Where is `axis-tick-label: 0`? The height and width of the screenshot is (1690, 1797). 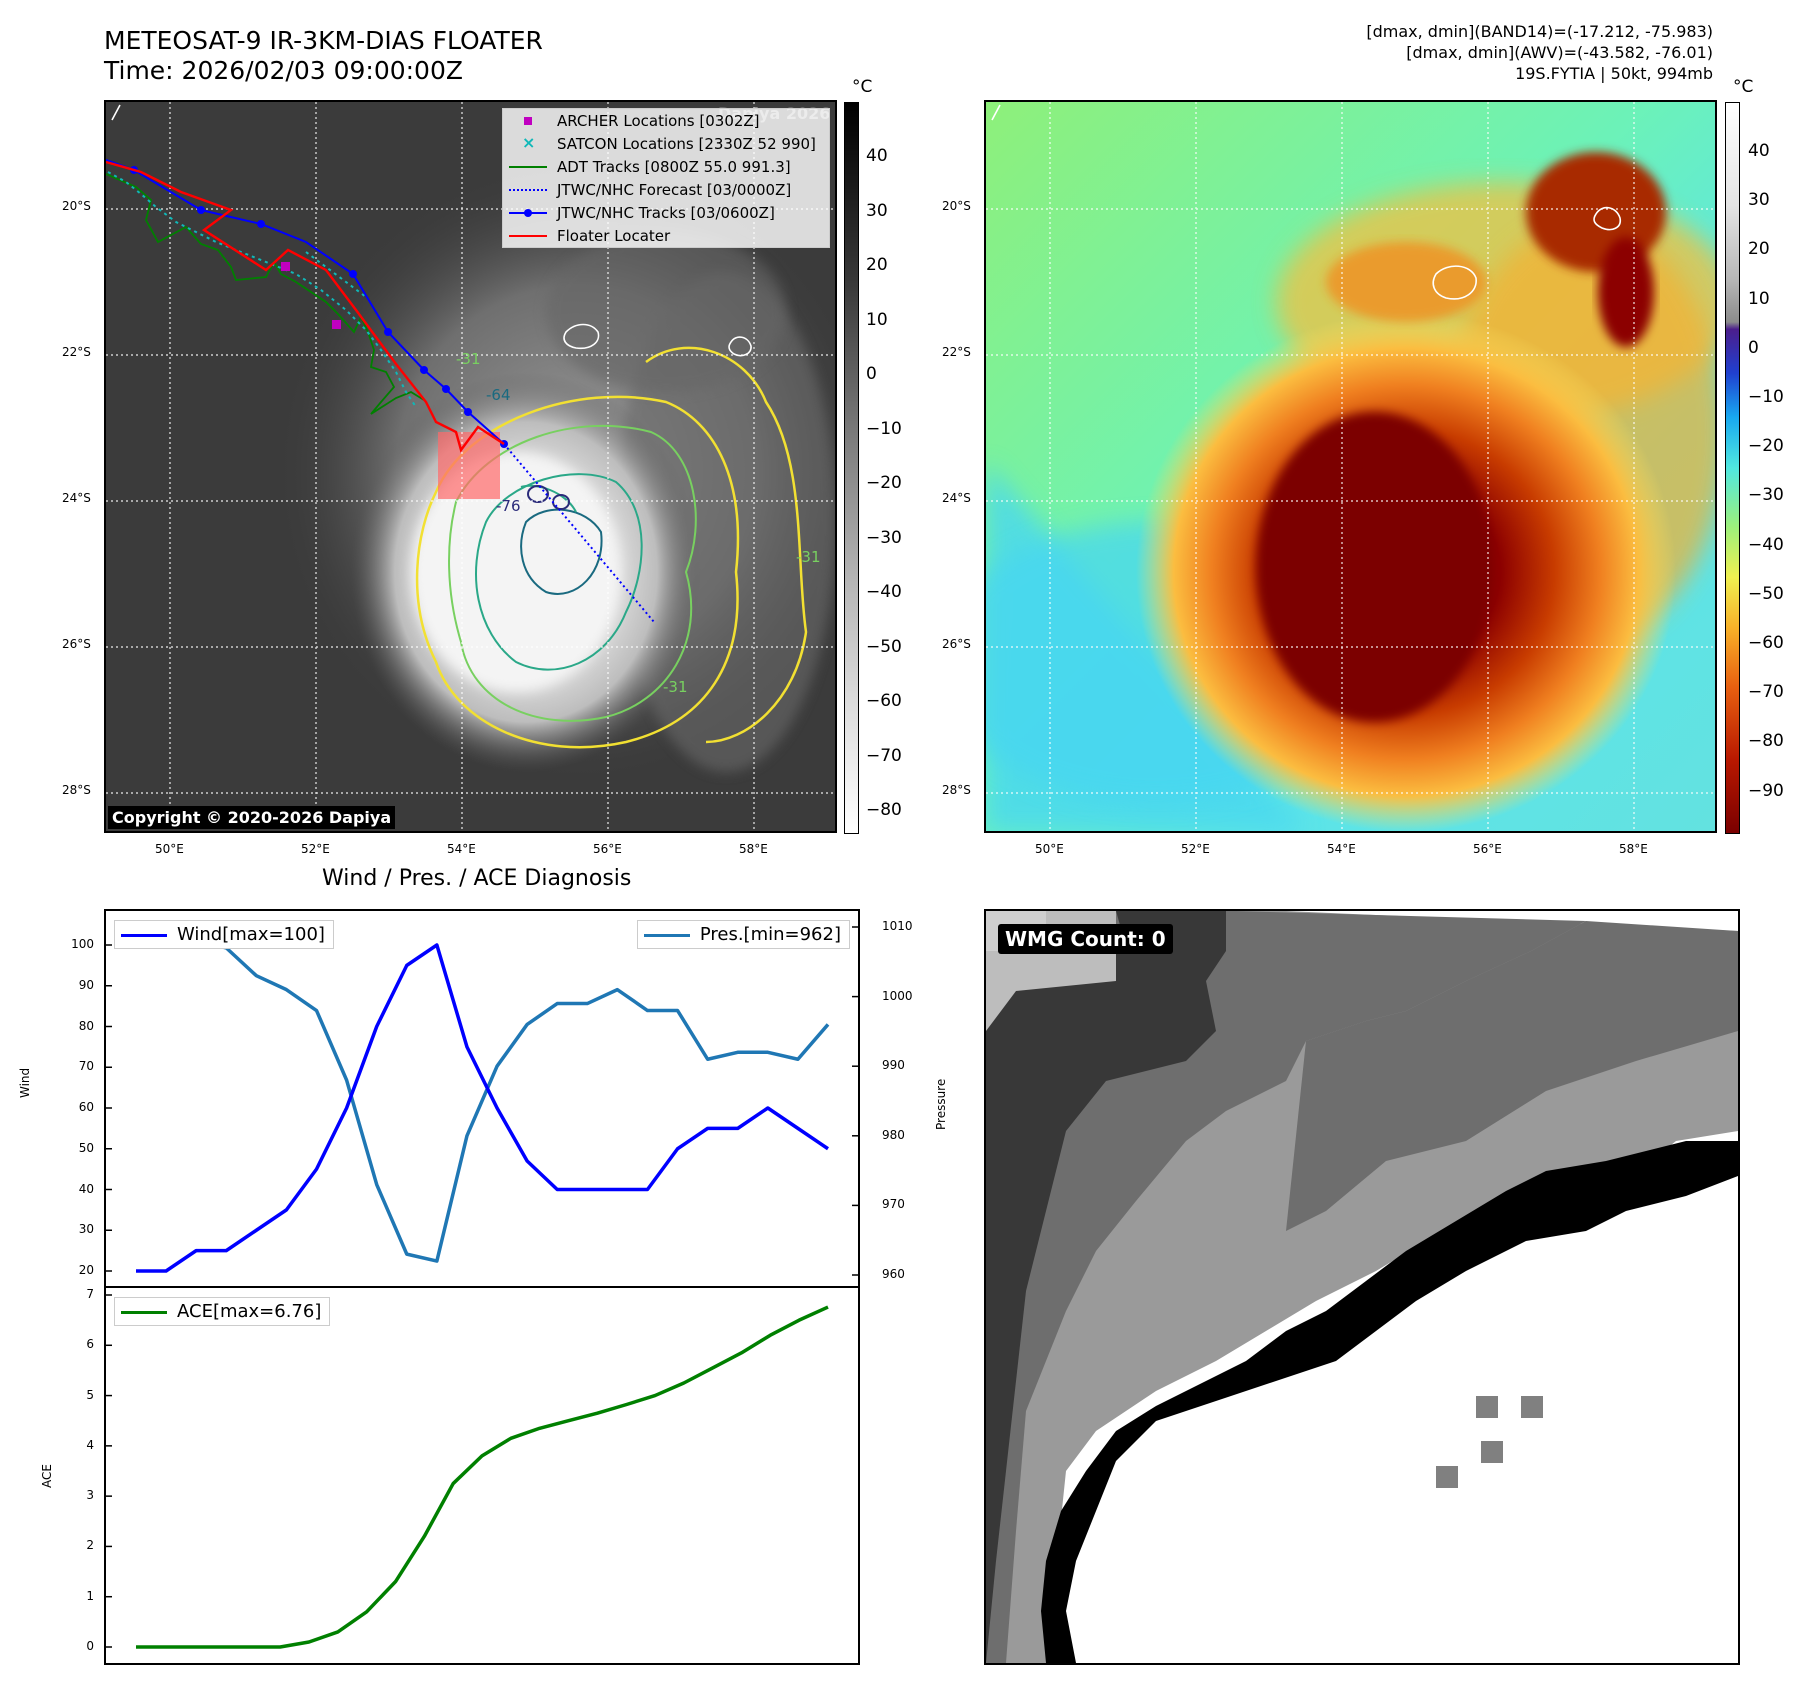
axis-tick-label: 0 is located at coordinates (90, 1646).